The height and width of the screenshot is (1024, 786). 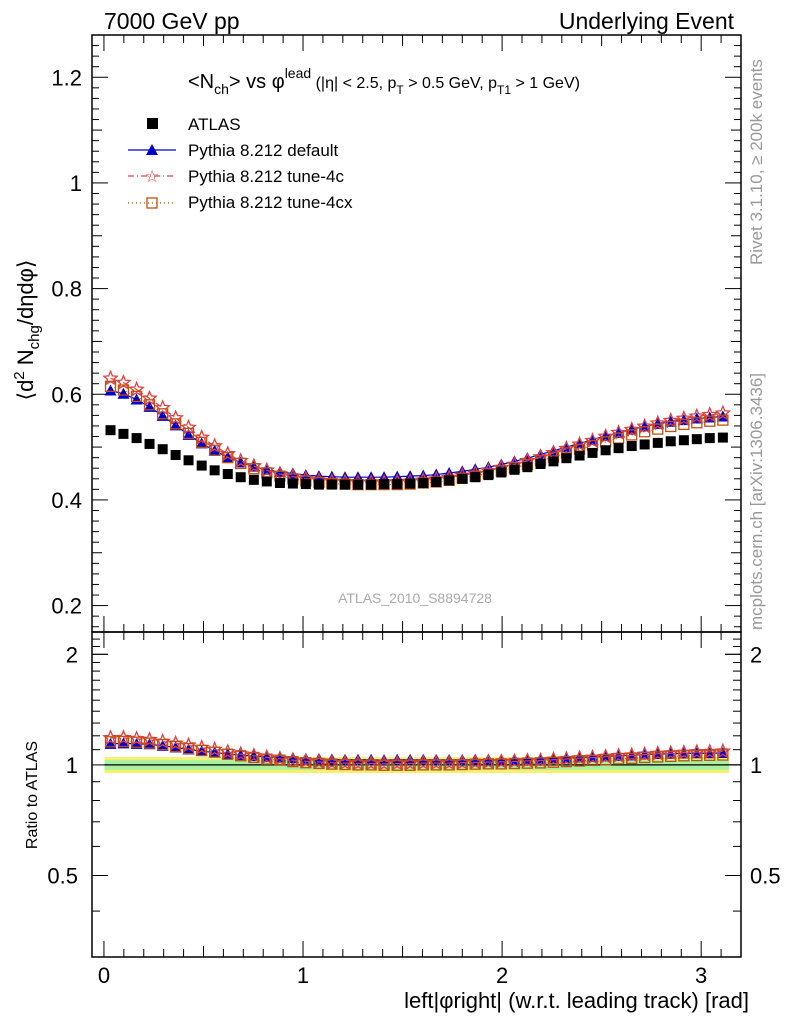 I want to click on main-ylabel: ⟨d2 Nchg/dηdφ⟩, so click(x=27, y=329).